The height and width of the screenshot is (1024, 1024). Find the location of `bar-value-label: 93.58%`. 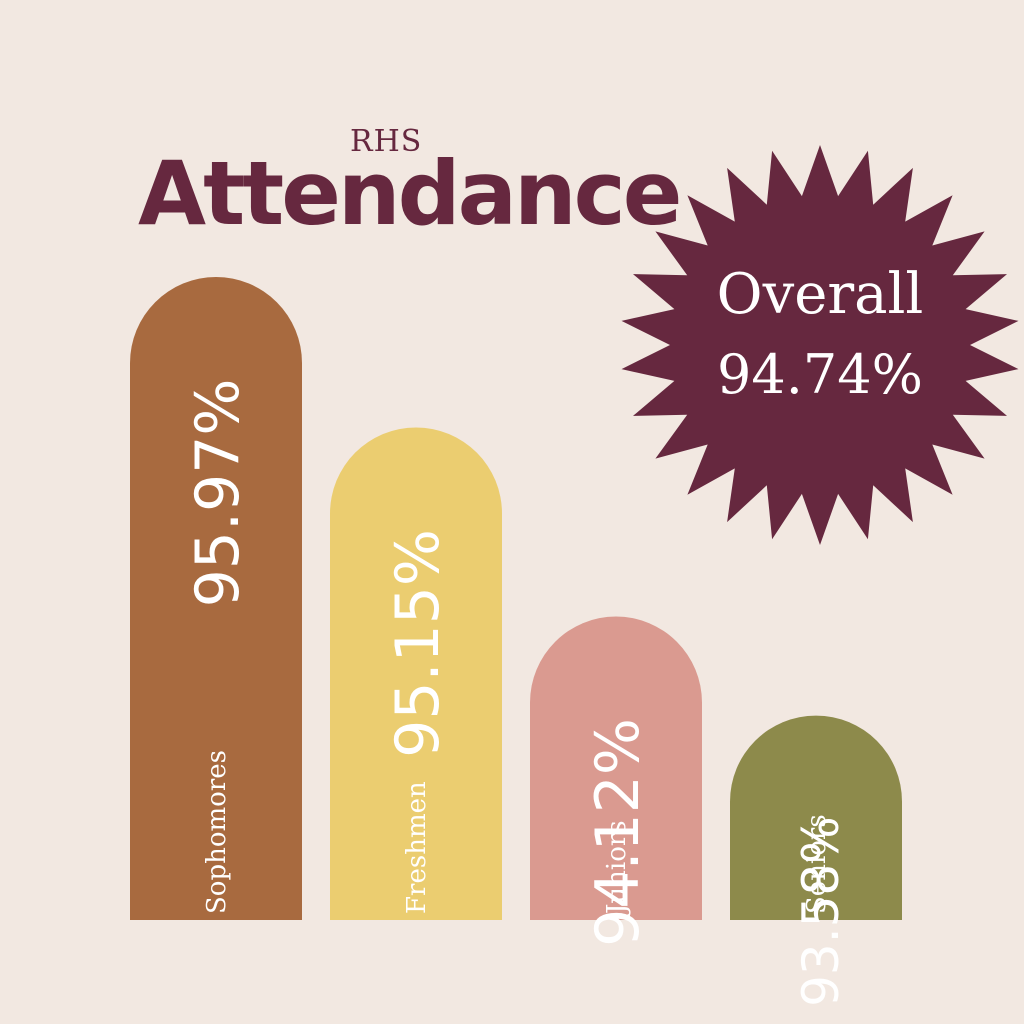

bar-value-label: 93.58% is located at coordinates (821, 911).